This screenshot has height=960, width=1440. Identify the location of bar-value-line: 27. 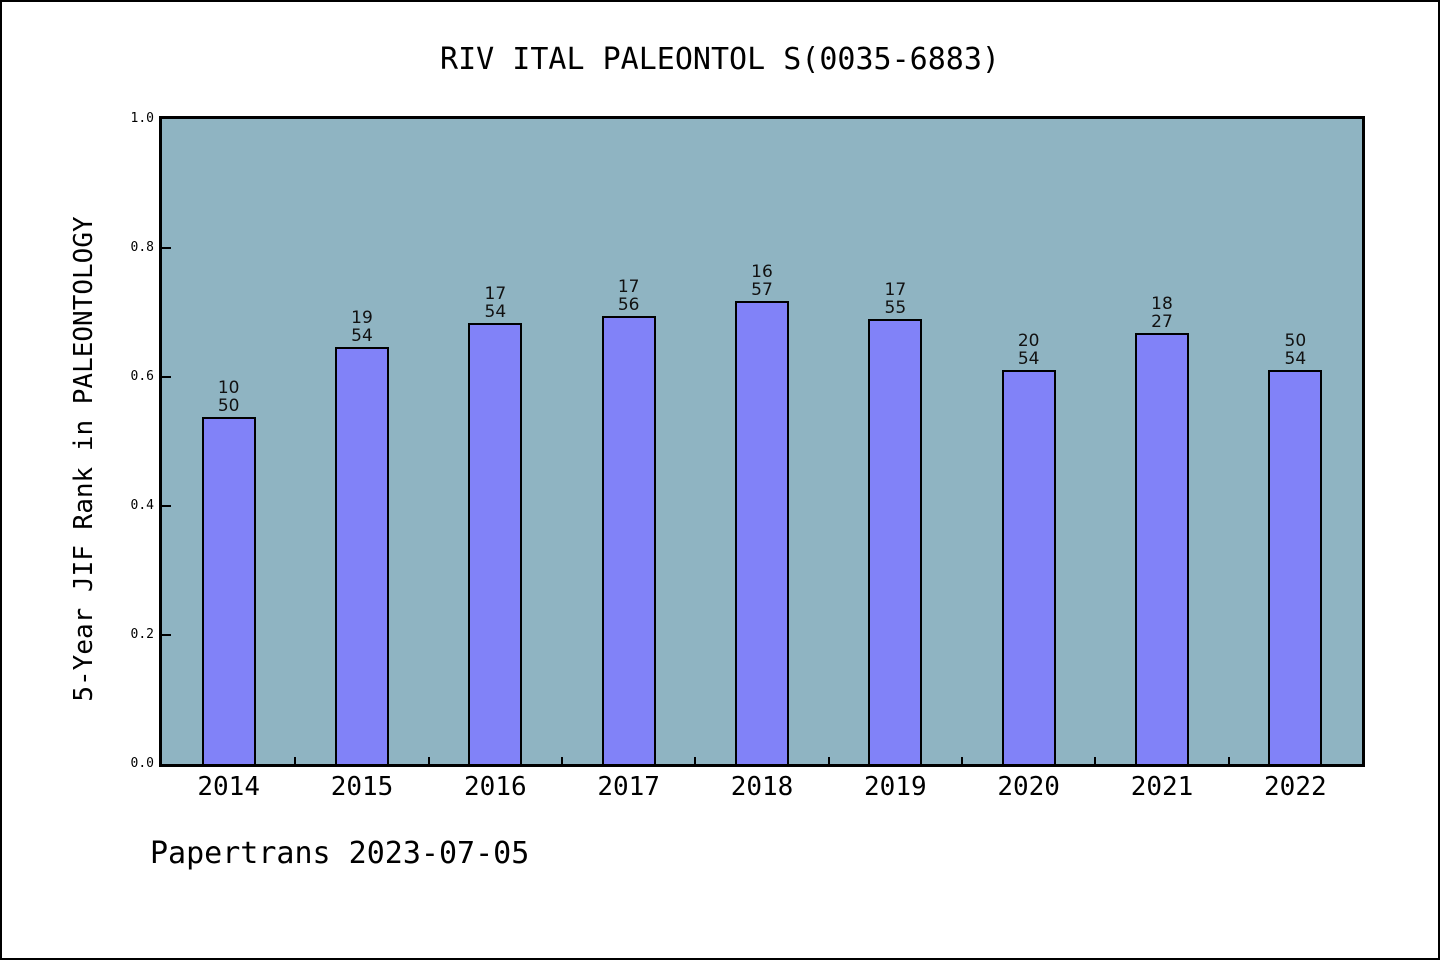
(1162, 322).